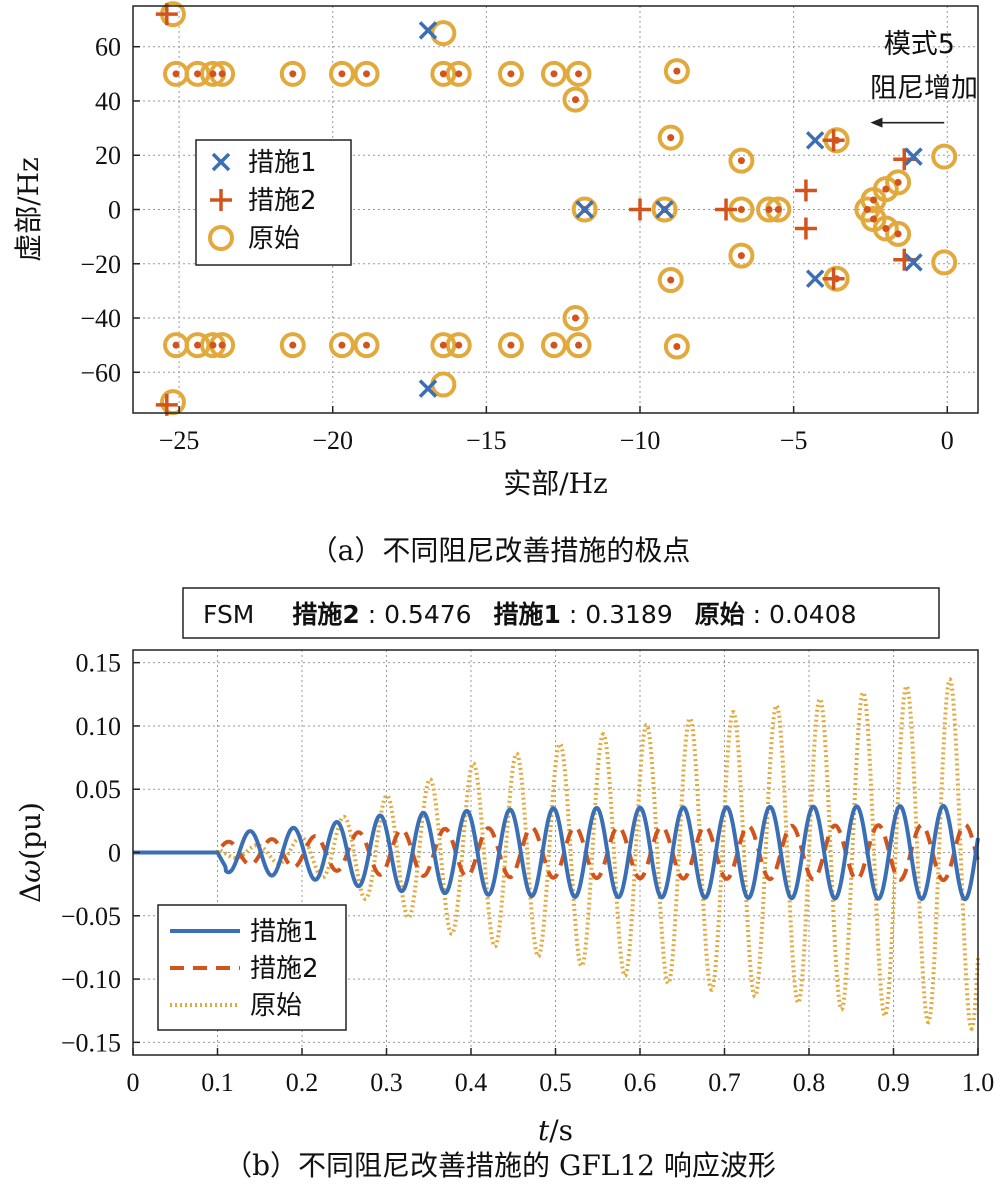 The height and width of the screenshot is (1194, 1000). Describe the element at coordinates (500, 1165) in the screenshot. I see `caption-b: （b）不同阻尼改善措施的 GFL12 响应波形` at that location.